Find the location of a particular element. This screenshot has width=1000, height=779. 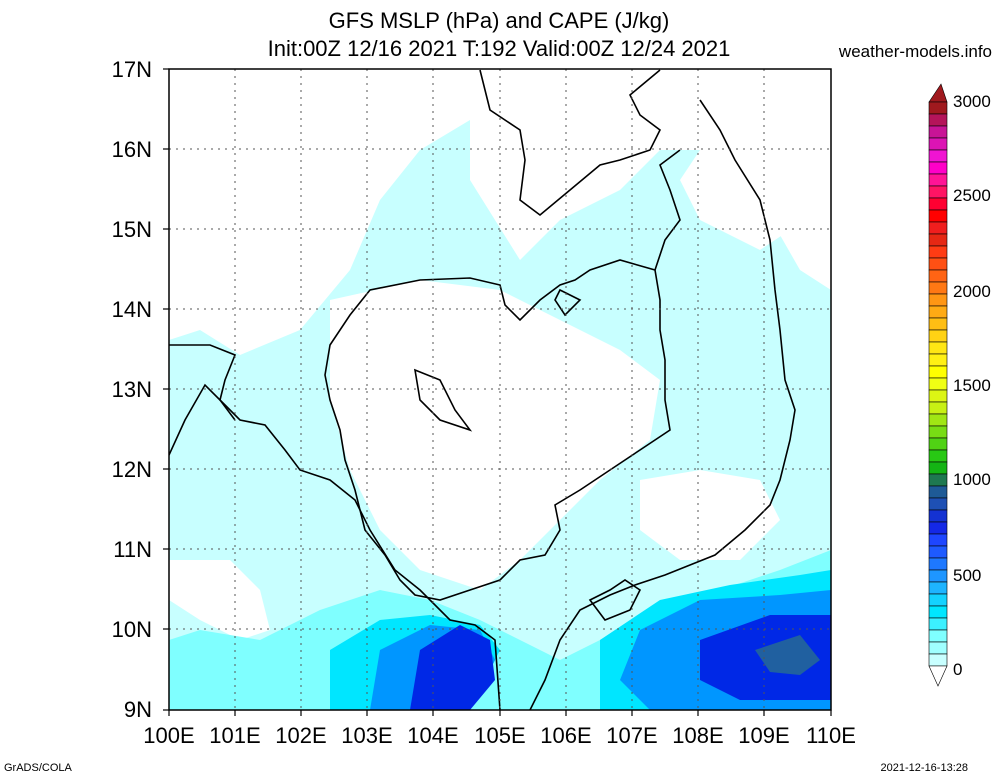

map-title: GFS MSLP (hPa) and CAPE (J/kg) is located at coordinates (499, 20).